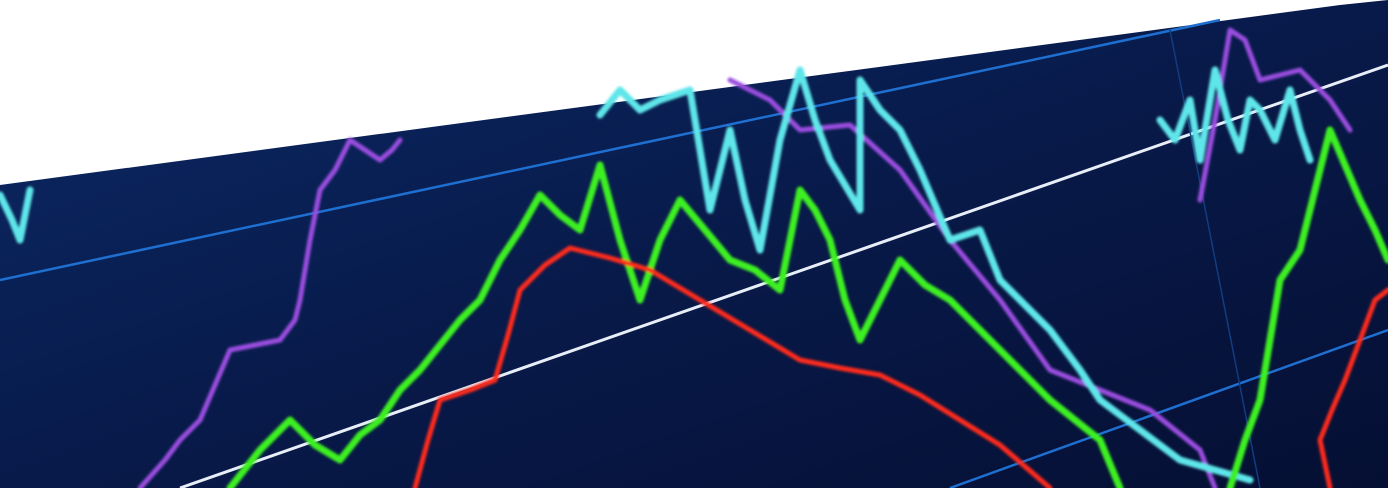 This screenshot has width=1388, height=488. What do you see at coordinates (270, 312) in the screenshot?
I see `purple-trace` at bounding box center [270, 312].